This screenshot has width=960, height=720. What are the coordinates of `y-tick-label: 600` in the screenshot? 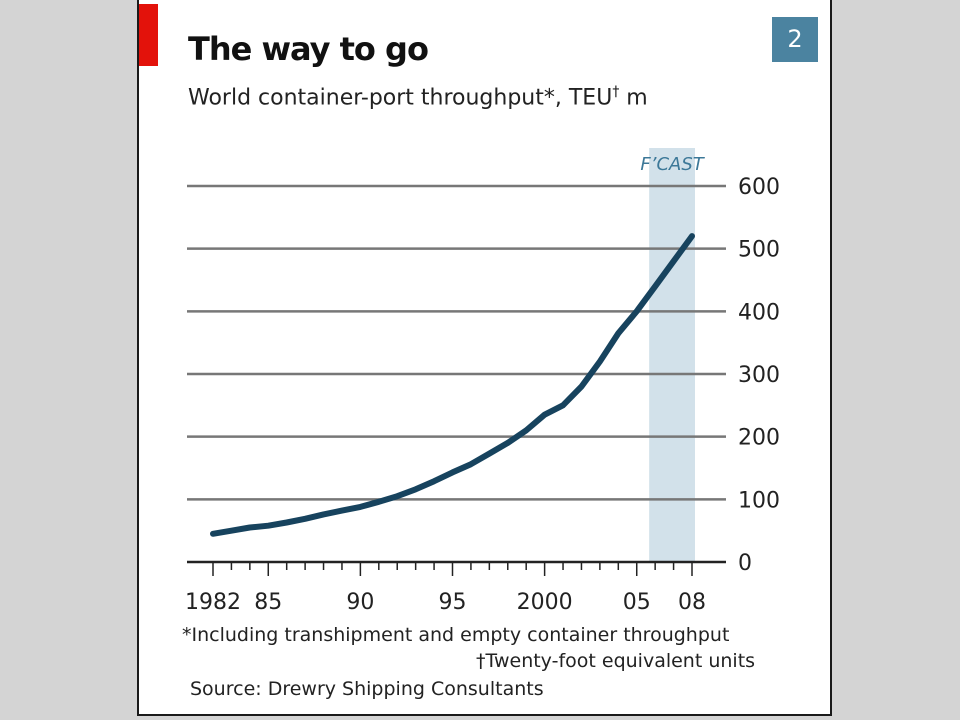 It's located at (759, 187).